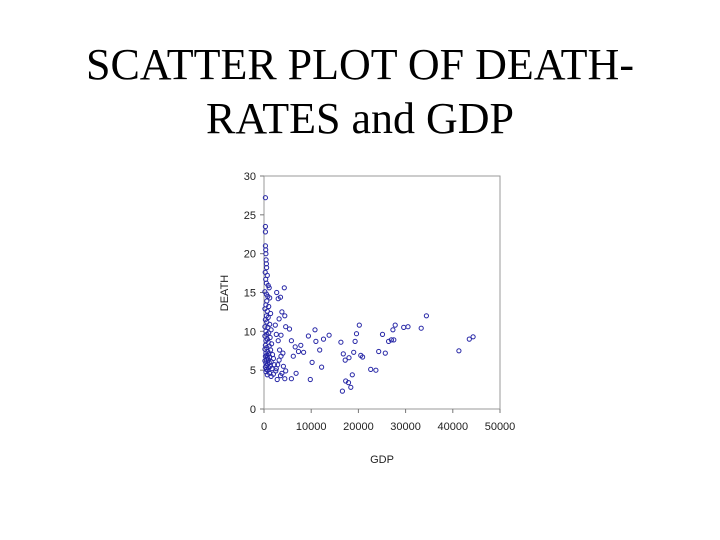 This screenshot has width=720, height=540. Describe the element at coordinates (500, 427) in the screenshot. I see `x-tick-label: 50000` at that location.